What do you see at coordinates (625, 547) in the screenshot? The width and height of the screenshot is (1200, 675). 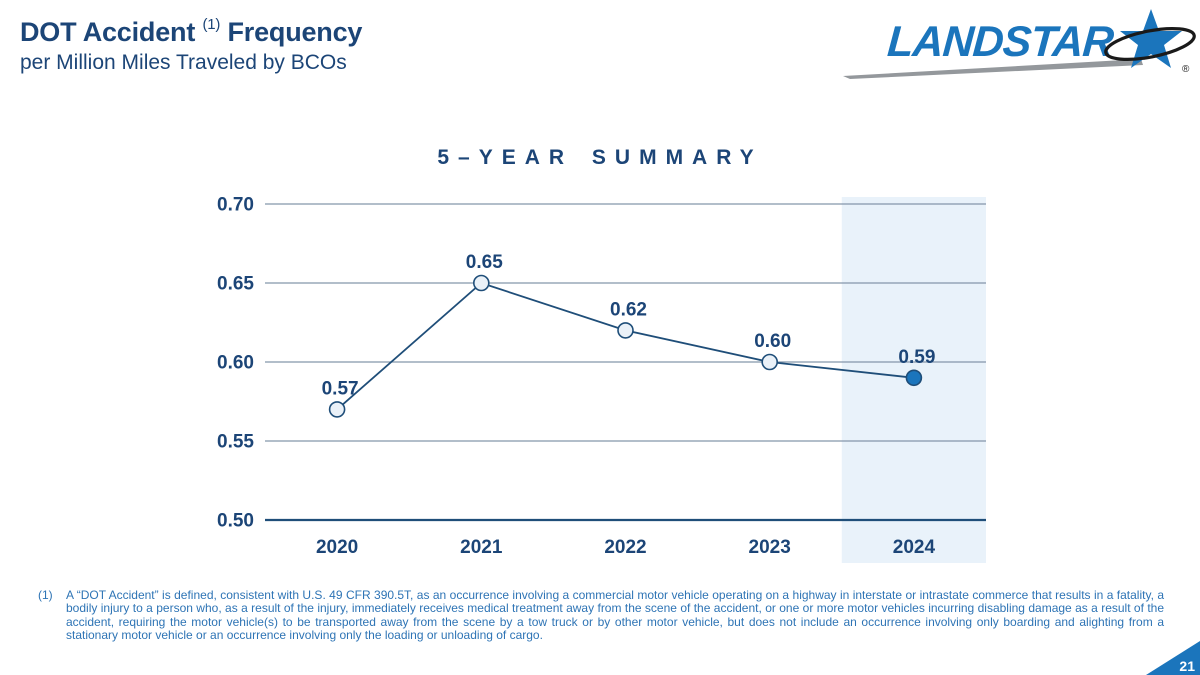 I see `x-axis-label-2022: 2022` at bounding box center [625, 547].